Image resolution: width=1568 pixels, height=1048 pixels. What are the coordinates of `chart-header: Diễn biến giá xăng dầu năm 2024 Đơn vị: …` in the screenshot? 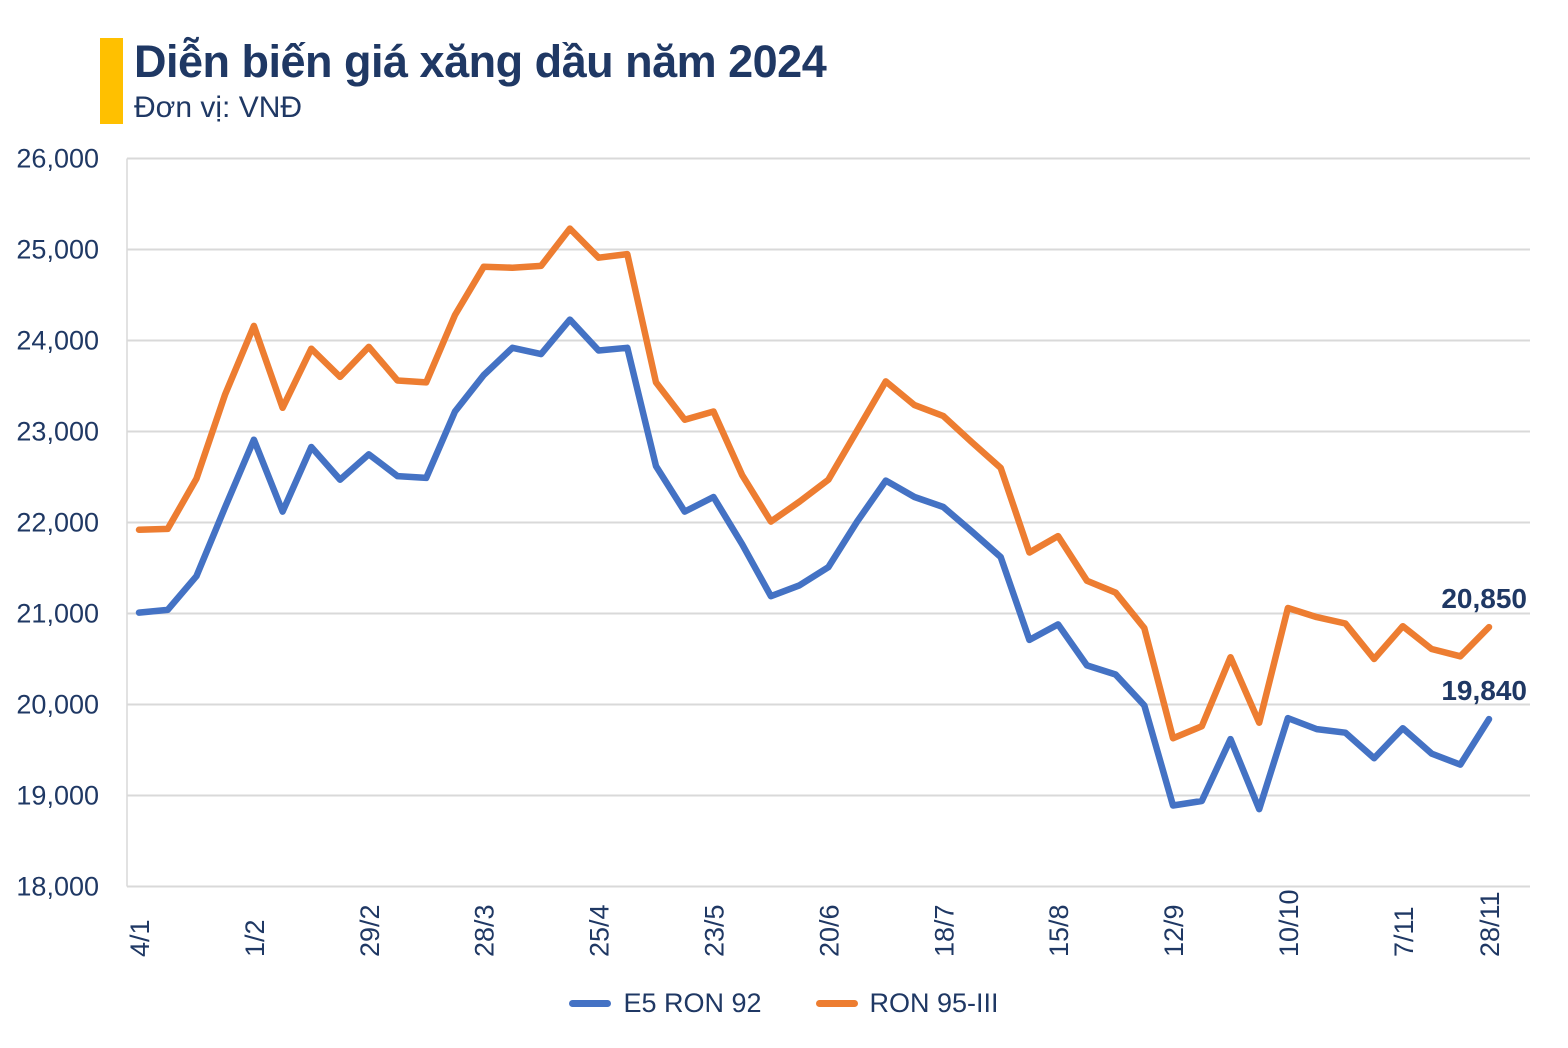 It's located at (463, 80).